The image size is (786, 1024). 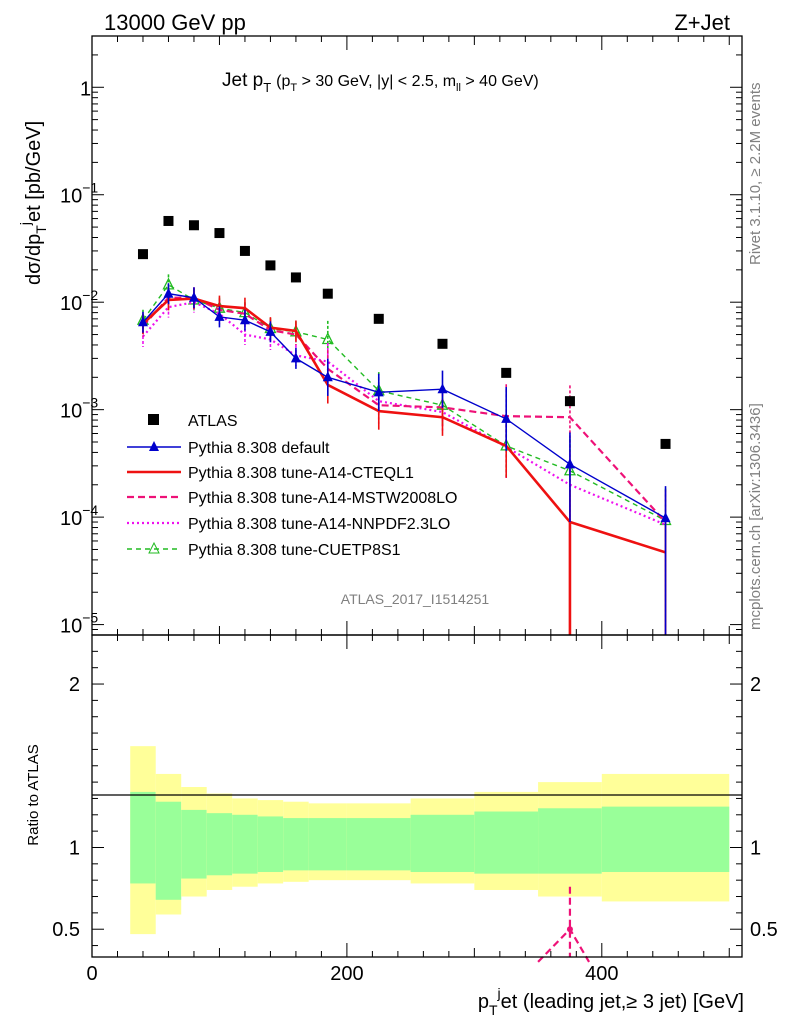 I want to click on y-tick-label: 1, so click(x=85, y=89).